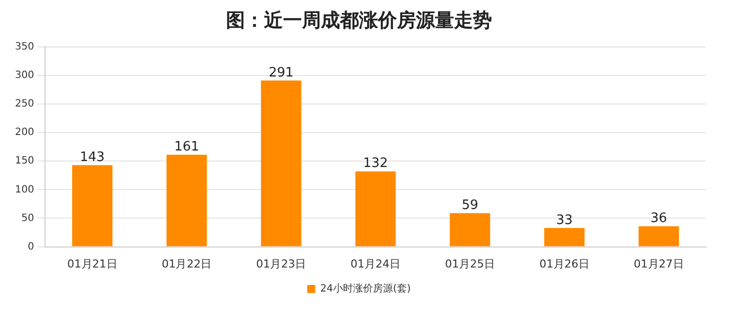  What do you see at coordinates (24, 132) in the screenshot?
I see `y-tick-label: 200` at bounding box center [24, 132].